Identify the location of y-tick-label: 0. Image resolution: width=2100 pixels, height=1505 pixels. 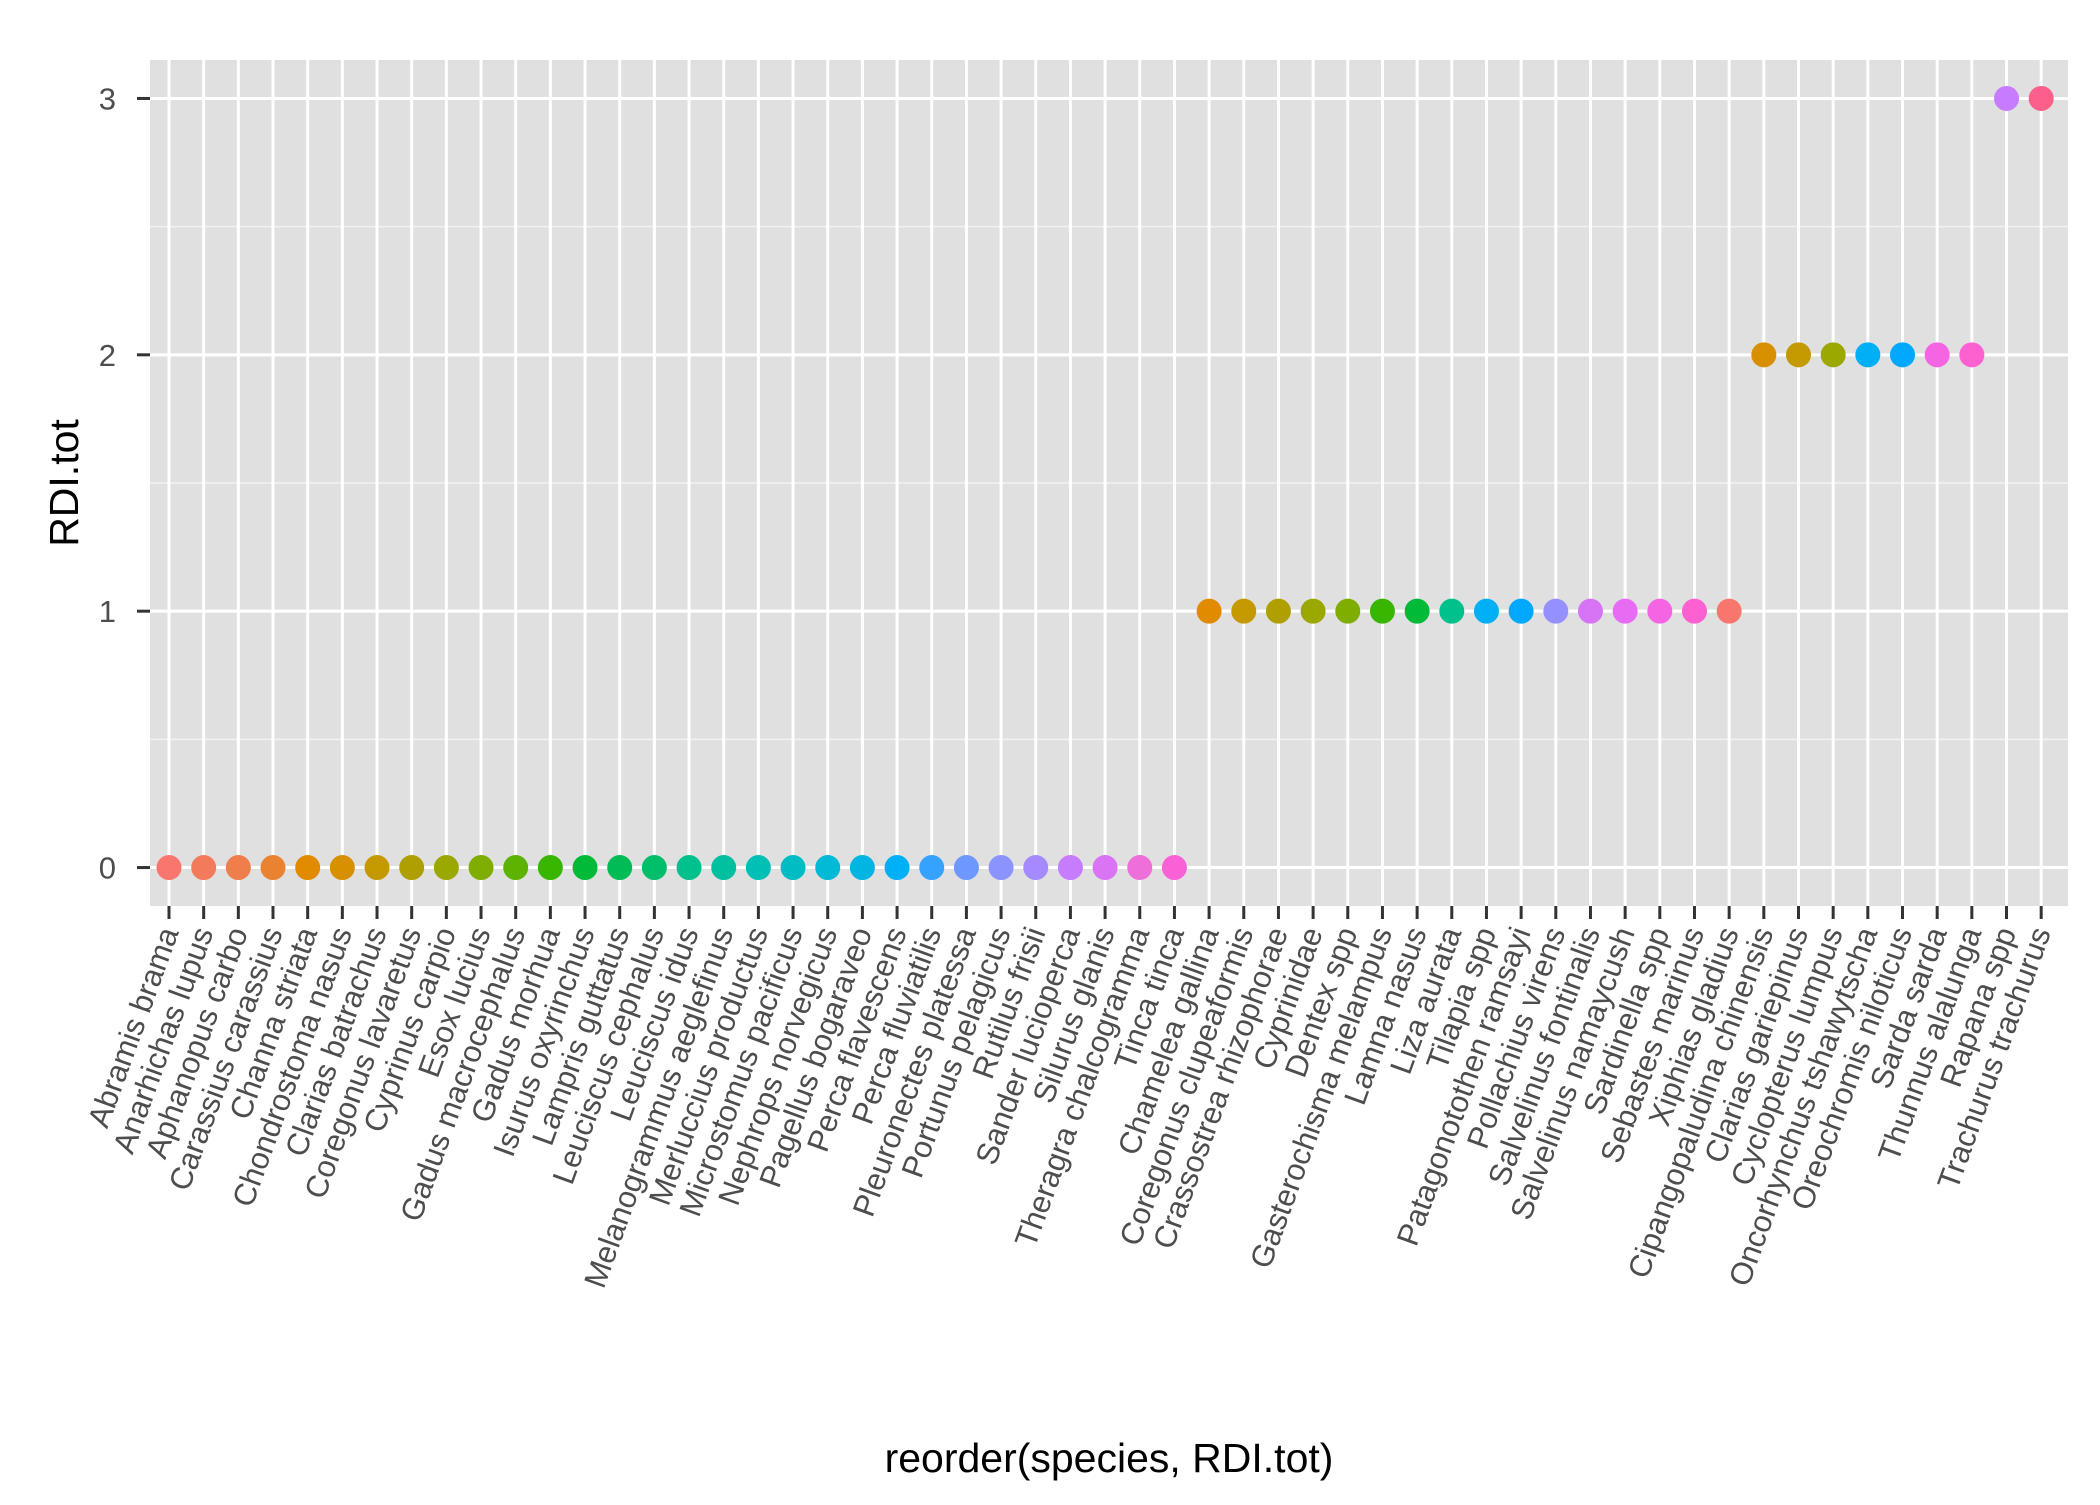
(107, 868).